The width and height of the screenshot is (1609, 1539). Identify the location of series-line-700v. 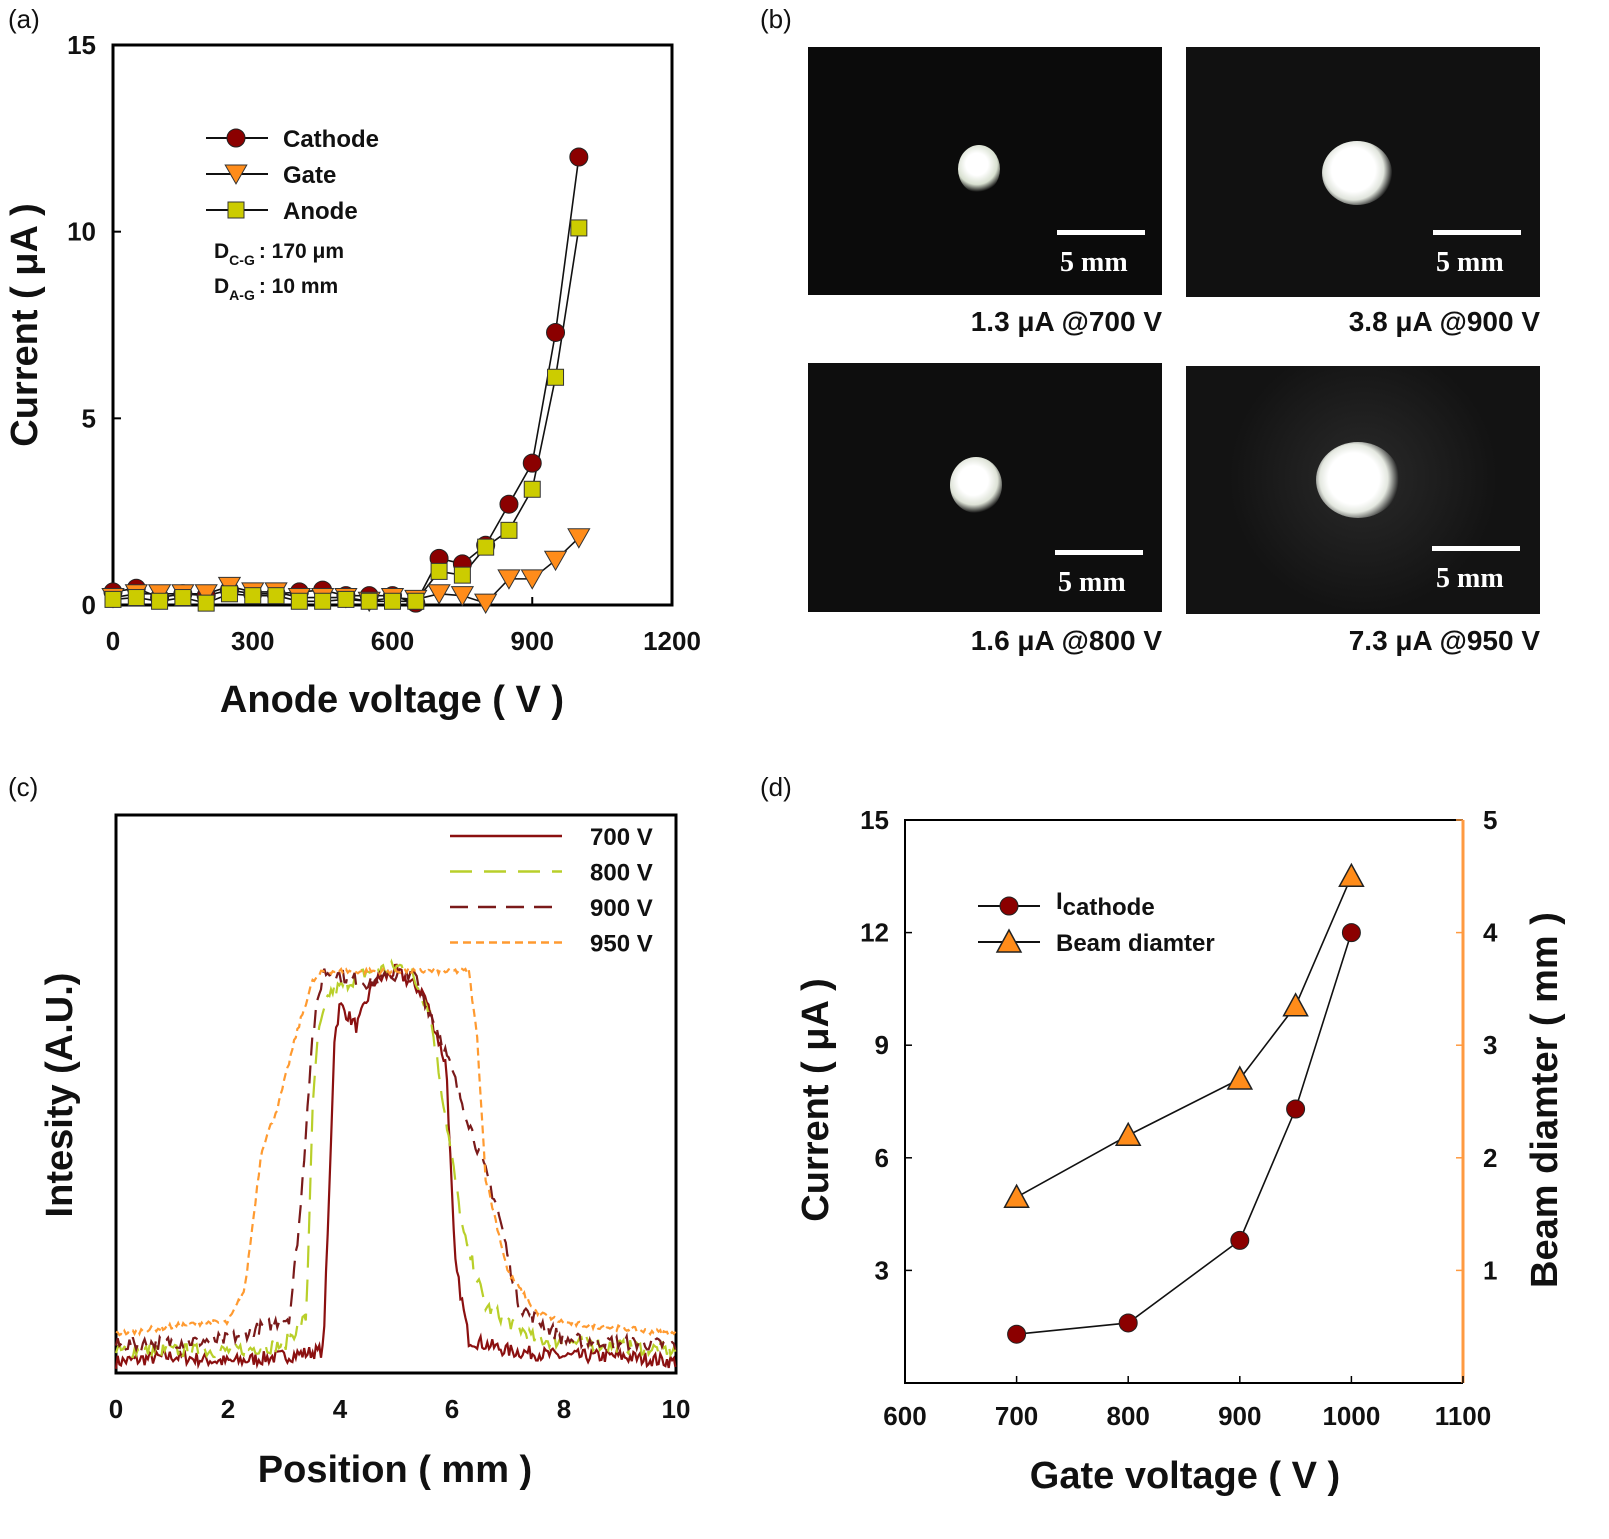
(395, 1166).